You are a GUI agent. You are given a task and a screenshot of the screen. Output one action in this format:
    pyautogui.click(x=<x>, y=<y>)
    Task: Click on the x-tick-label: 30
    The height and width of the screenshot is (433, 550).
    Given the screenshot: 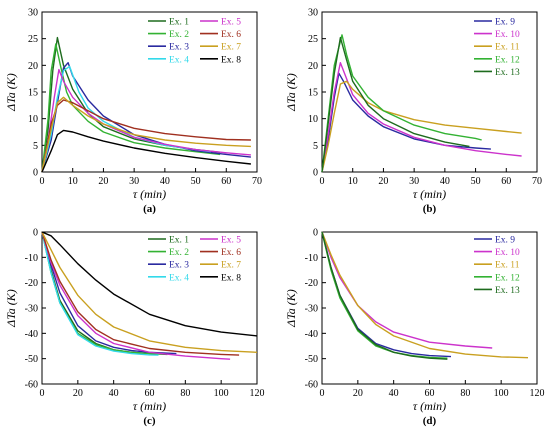 What is the action you would take?
    pyautogui.click(x=414, y=181)
    